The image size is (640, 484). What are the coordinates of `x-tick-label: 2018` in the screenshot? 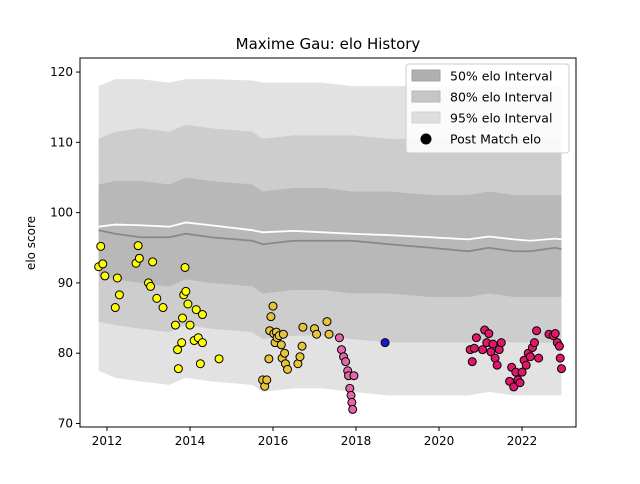 It's located at (356, 441).